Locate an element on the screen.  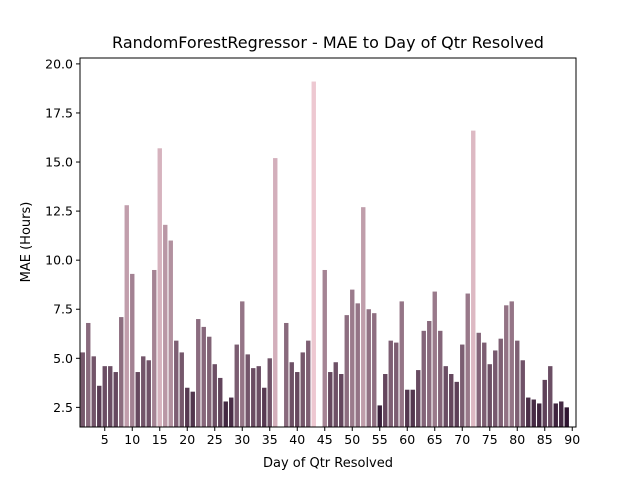
x-tick-label: 75 is located at coordinates (490, 439).